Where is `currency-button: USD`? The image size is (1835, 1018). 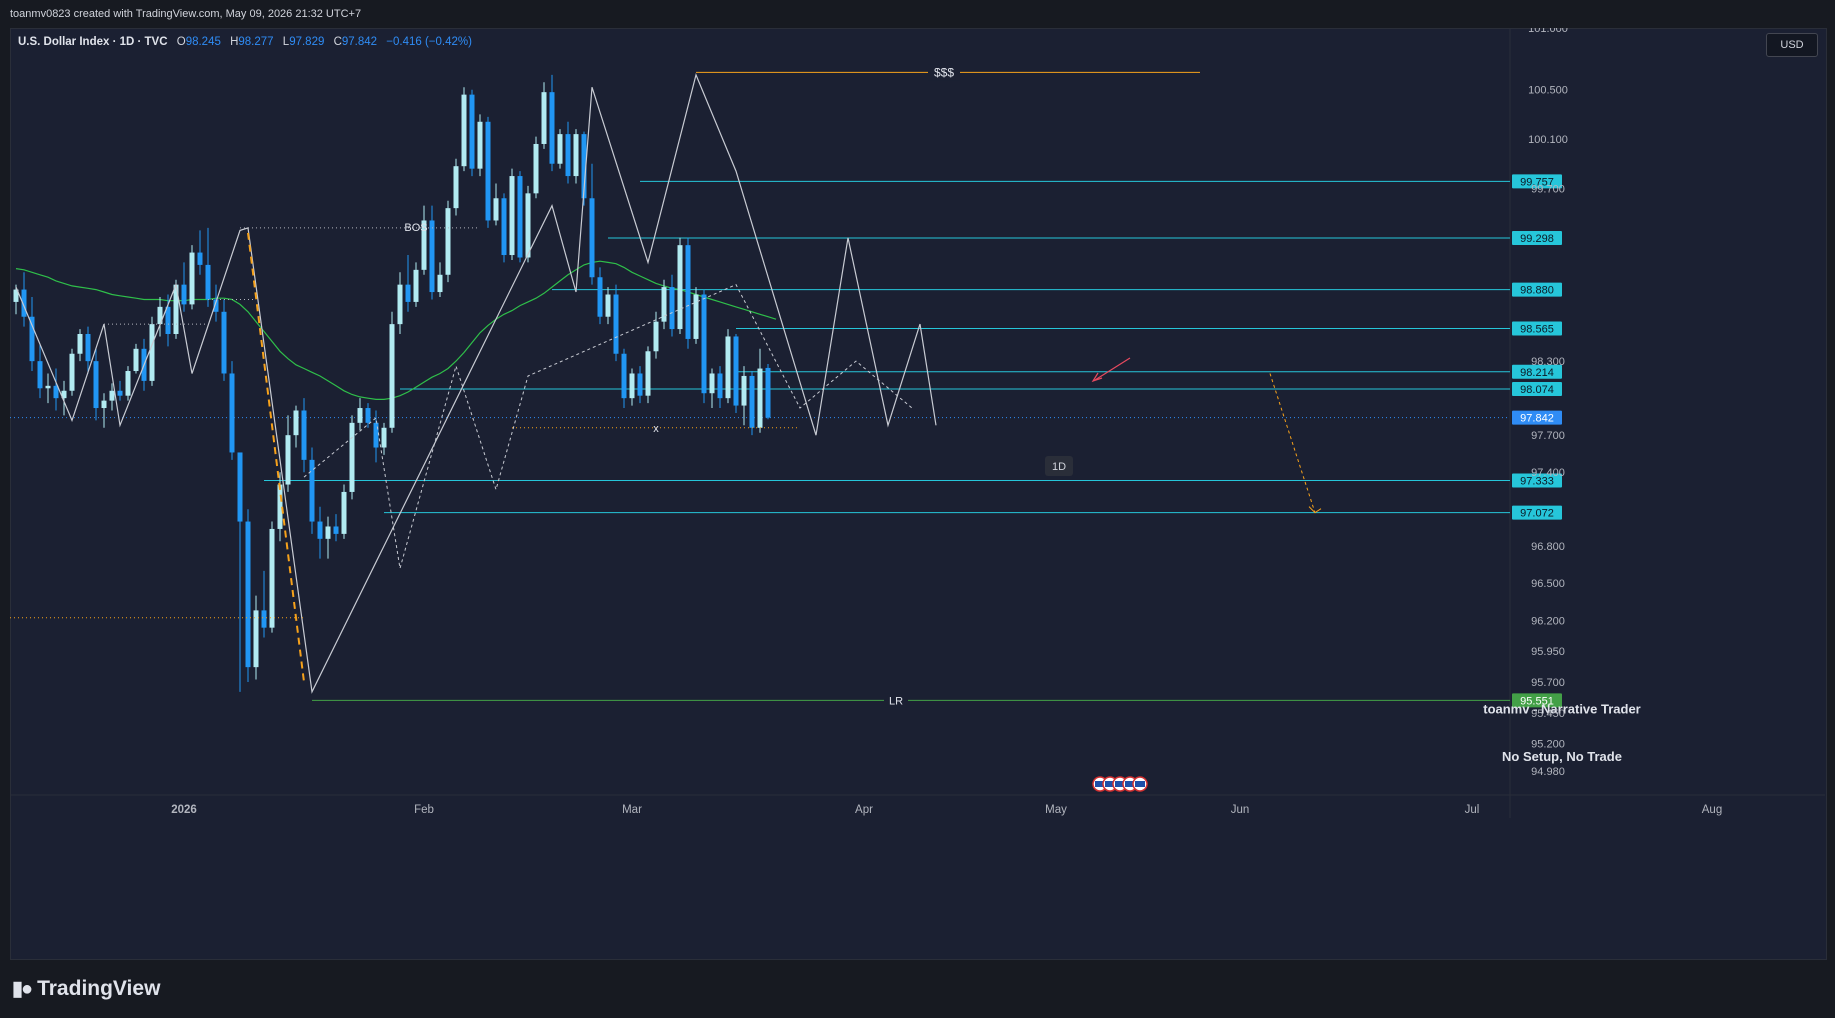 currency-button: USD is located at coordinates (1792, 45).